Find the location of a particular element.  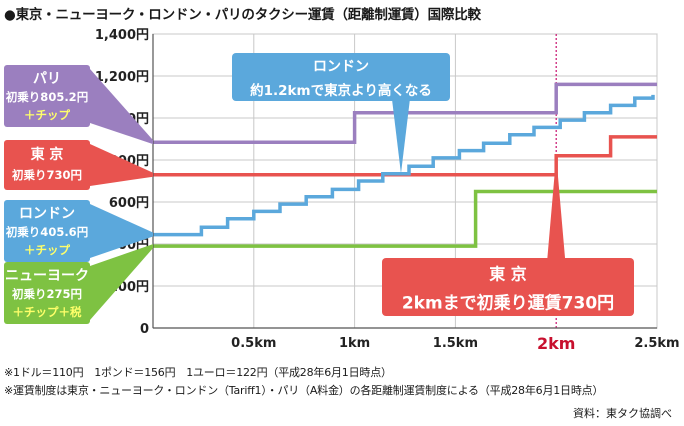

y-tick-label: 1,400円 is located at coordinates (122, 35).